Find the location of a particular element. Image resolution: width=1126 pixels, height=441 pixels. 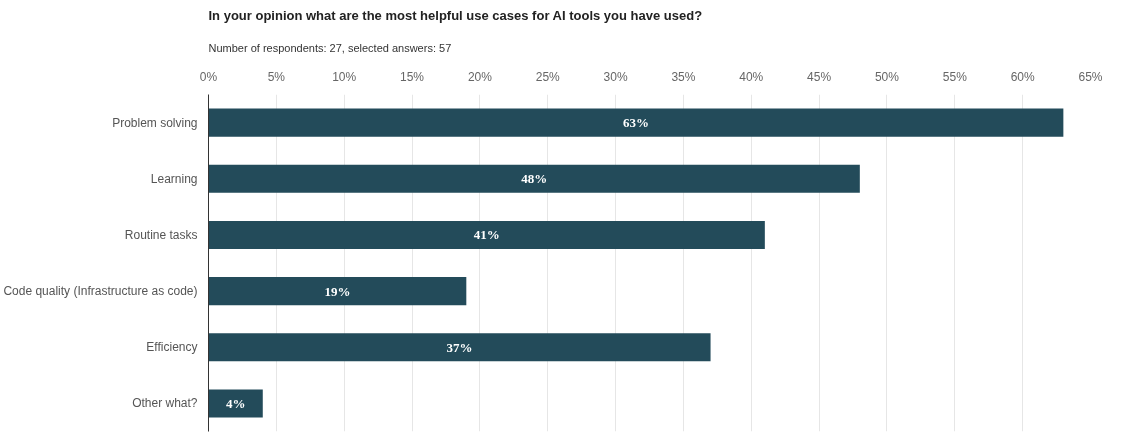

x-tick-label: 65% is located at coordinates (1090, 76).